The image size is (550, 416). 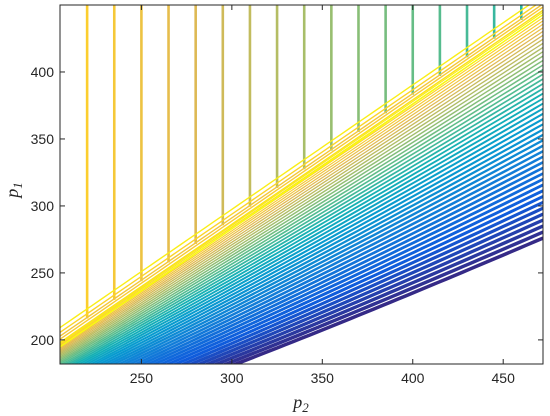 What do you see at coordinates (504, 378) in the screenshot?
I see `x-tick-label: 450` at bounding box center [504, 378].